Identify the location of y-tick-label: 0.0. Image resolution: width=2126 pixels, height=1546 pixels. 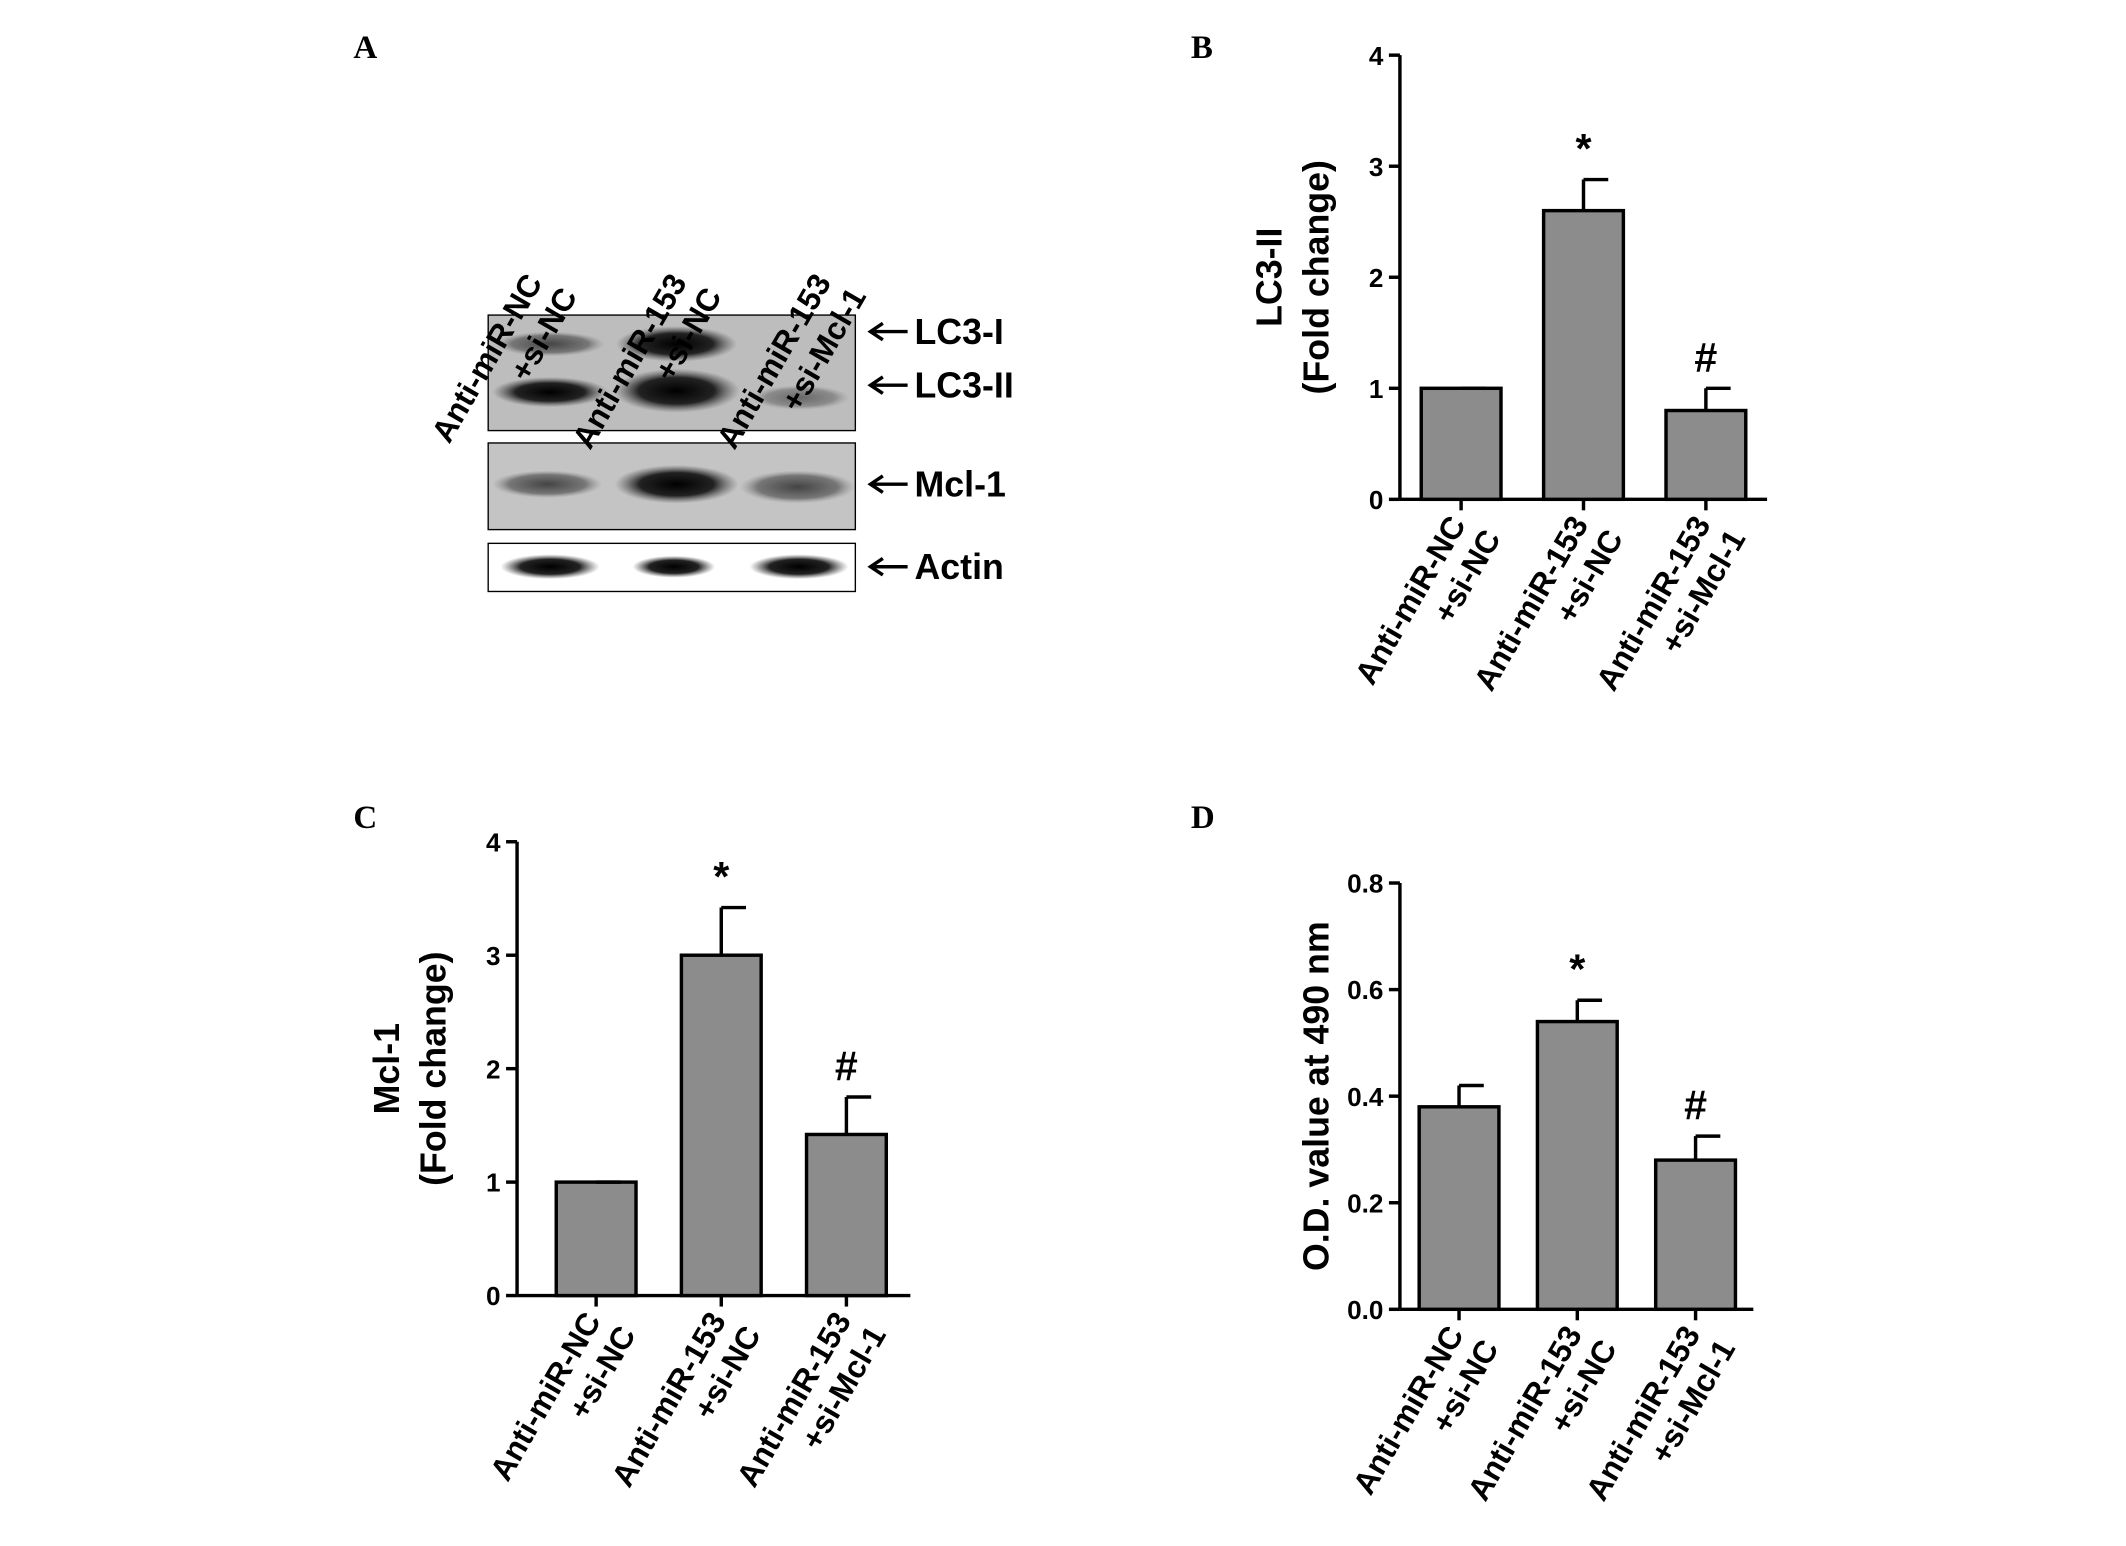
(1365, 1310).